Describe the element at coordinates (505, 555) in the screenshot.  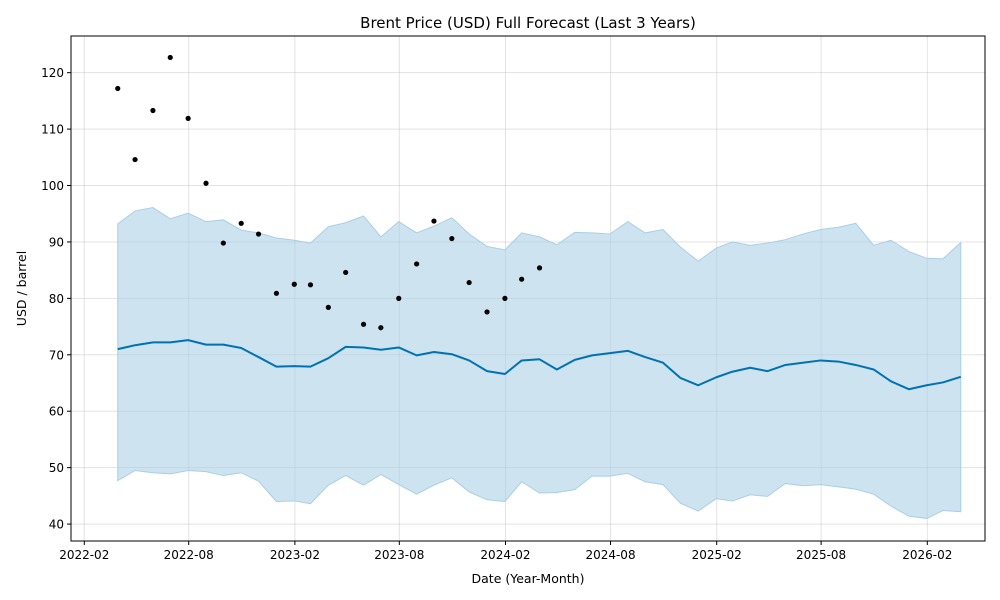
I see `x-tick-label: 2024-02` at that location.